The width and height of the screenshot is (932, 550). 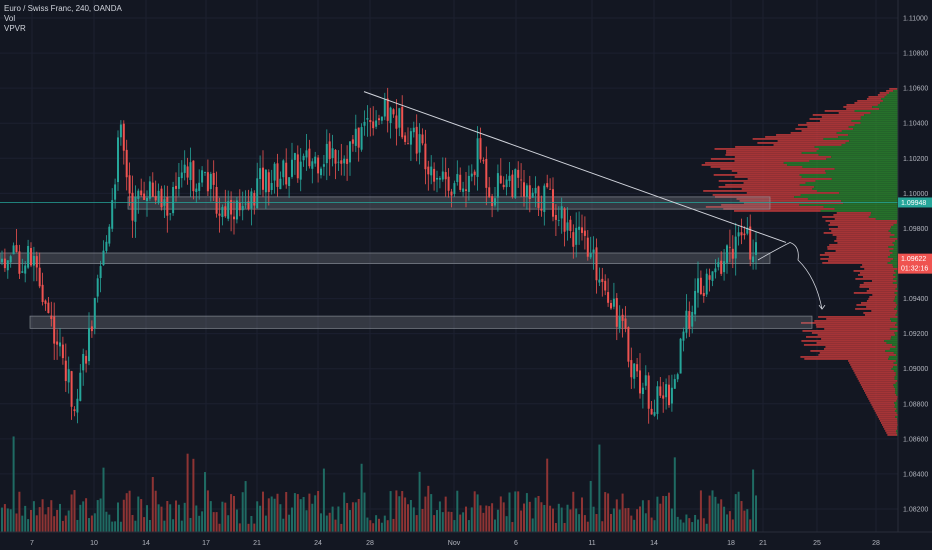 What do you see at coordinates (15, 28) in the screenshot?
I see `vpvr-indicator-label: VPVR` at bounding box center [15, 28].